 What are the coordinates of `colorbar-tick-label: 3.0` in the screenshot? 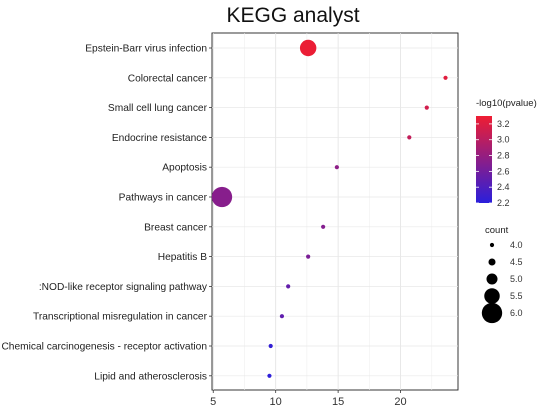 It's located at (503, 140).